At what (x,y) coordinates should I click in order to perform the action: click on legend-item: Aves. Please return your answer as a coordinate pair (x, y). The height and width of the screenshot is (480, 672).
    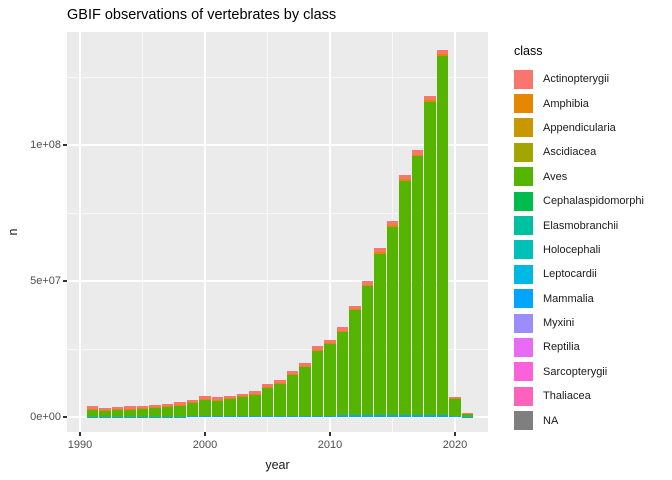
    Looking at the image, I should click on (579, 177).